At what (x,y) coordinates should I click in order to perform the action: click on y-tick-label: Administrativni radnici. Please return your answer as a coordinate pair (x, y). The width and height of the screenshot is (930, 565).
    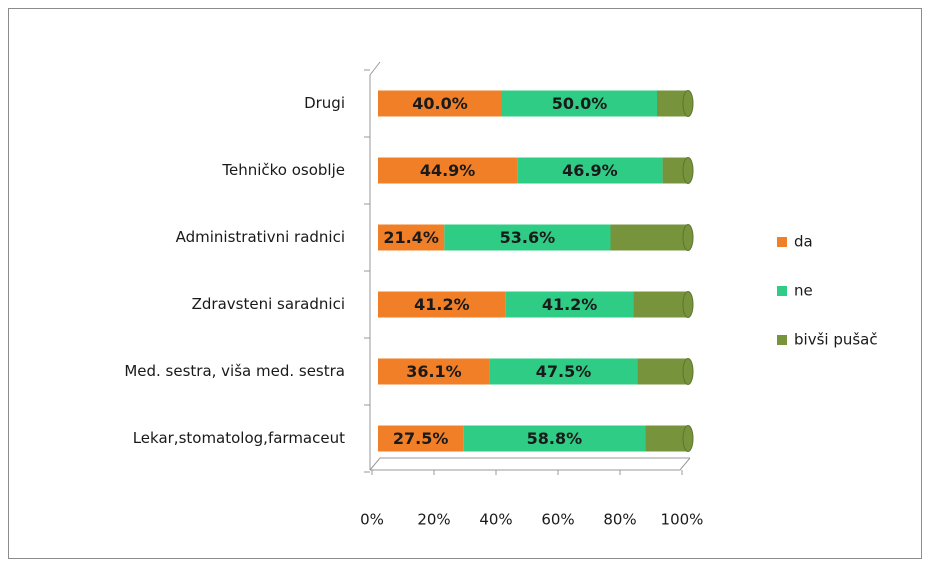
    Looking at the image, I should click on (260, 237).